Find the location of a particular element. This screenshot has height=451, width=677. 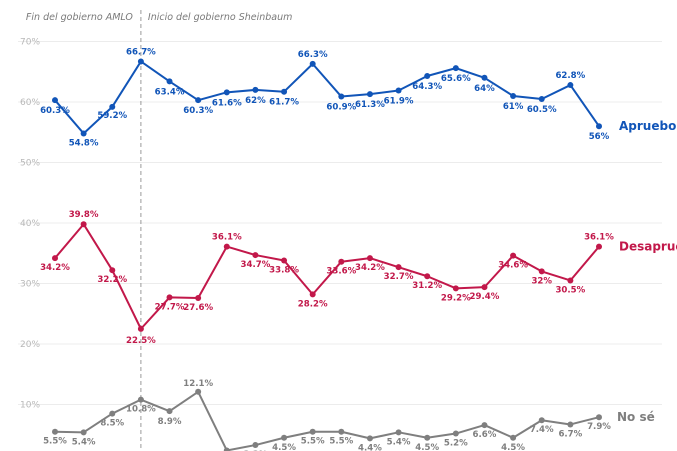

data-label-desapruebo: 34.2% is located at coordinates (370, 268).